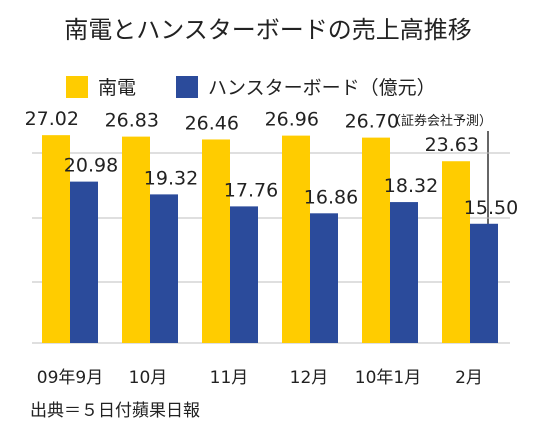 This screenshot has width=536, height=431. I want to click on forecast-annotation: （証券会社予測）, so click(440, 121).